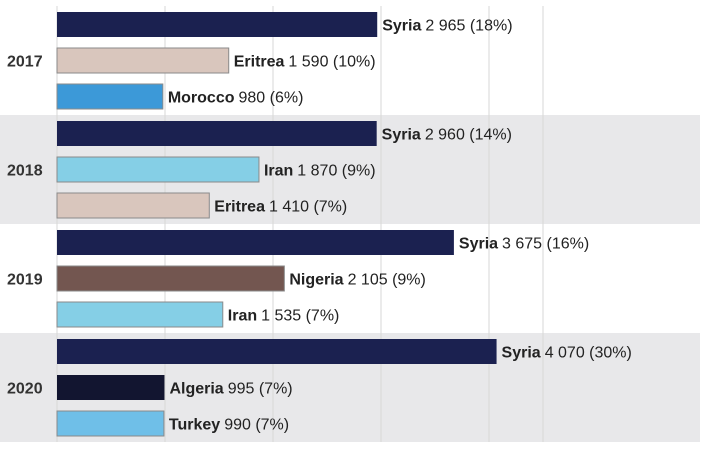 This screenshot has height=460, width=709. I want to click on bar-label-2017-morocco: Morocco 980 (6%), so click(236, 98).